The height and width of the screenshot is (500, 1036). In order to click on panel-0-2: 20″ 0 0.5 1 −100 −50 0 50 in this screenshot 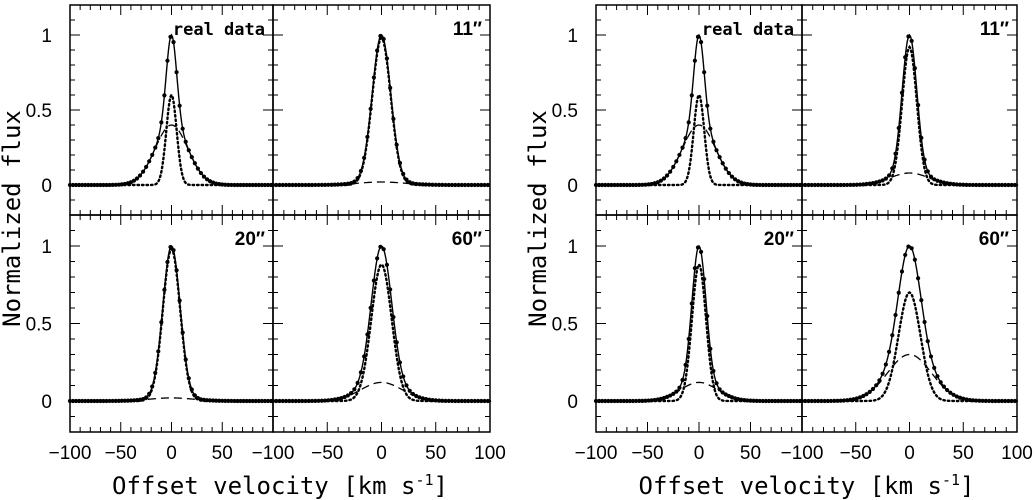, I will do `click(150, 339)`.